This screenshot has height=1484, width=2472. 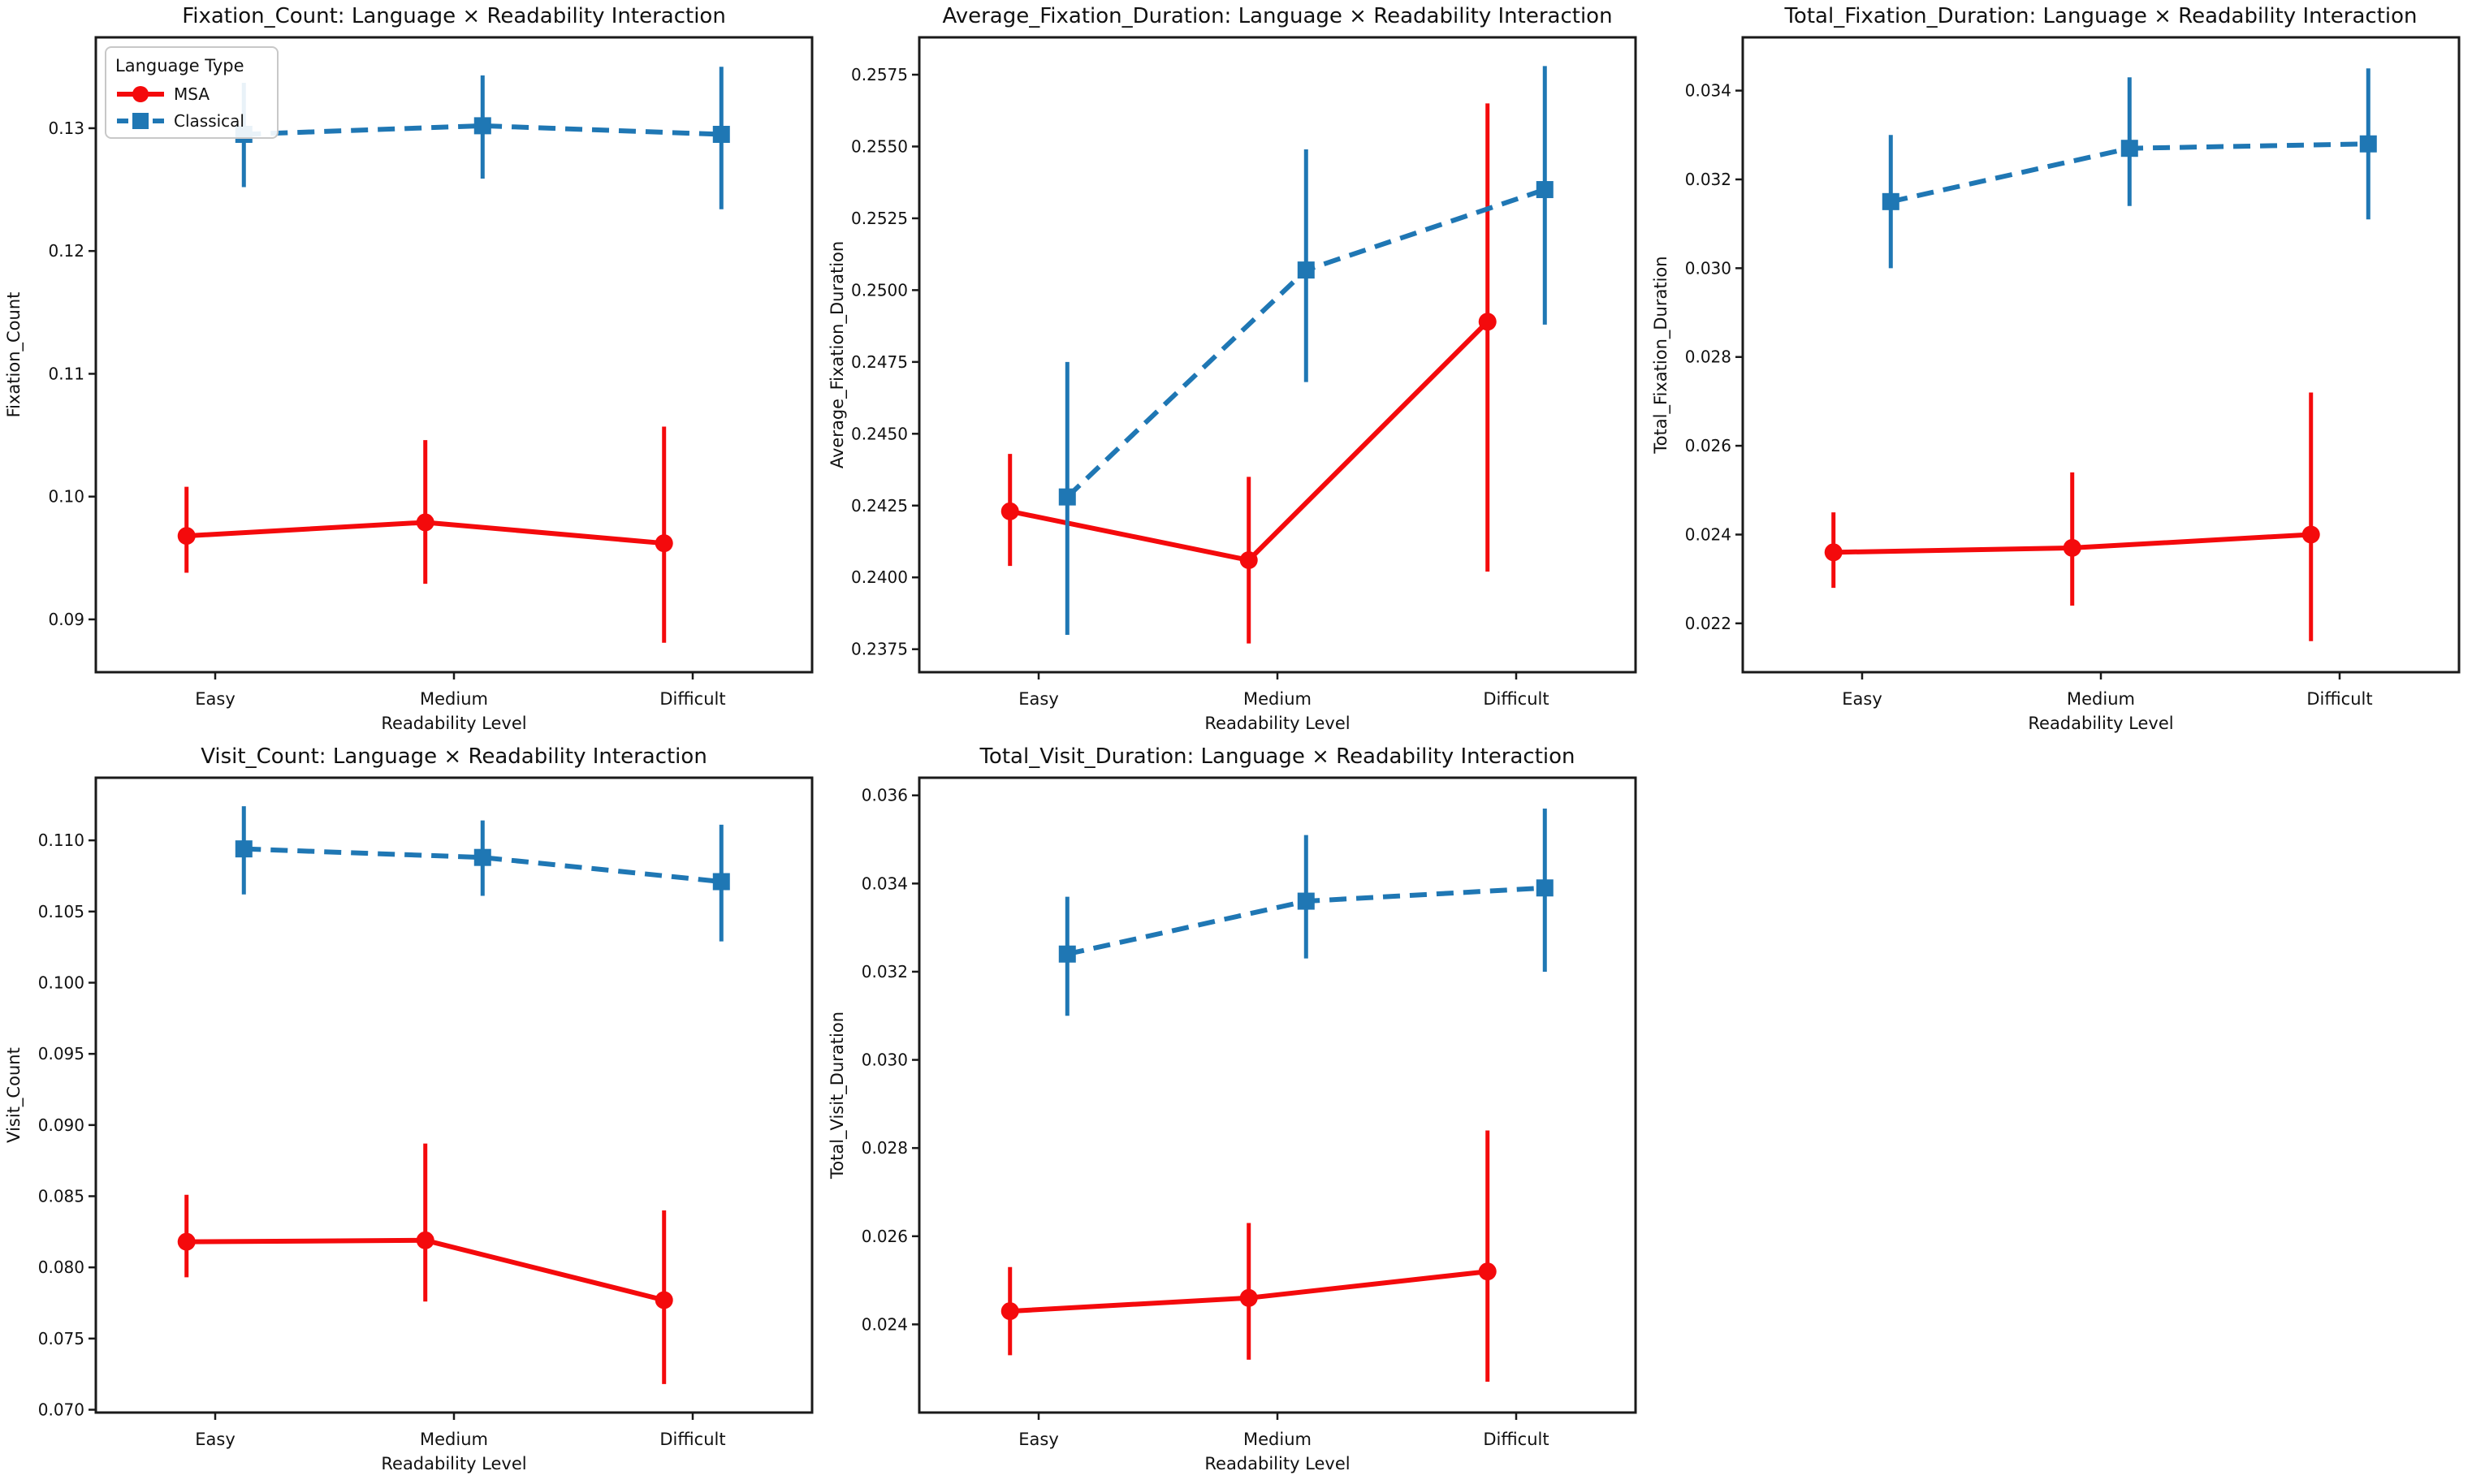 I want to click on legend-entry-label: Classical, so click(x=209, y=121).